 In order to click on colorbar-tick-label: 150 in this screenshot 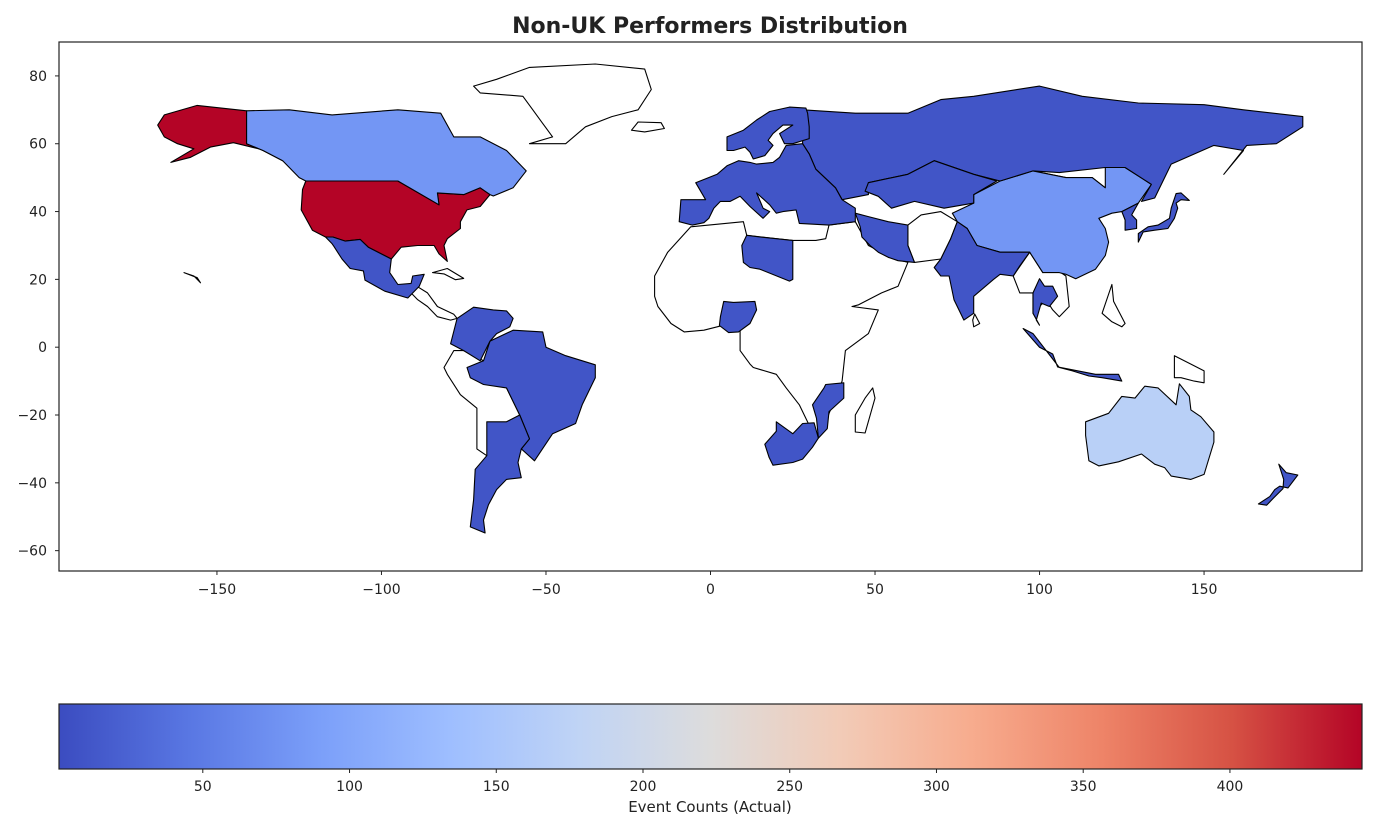, I will do `click(496, 787)`.